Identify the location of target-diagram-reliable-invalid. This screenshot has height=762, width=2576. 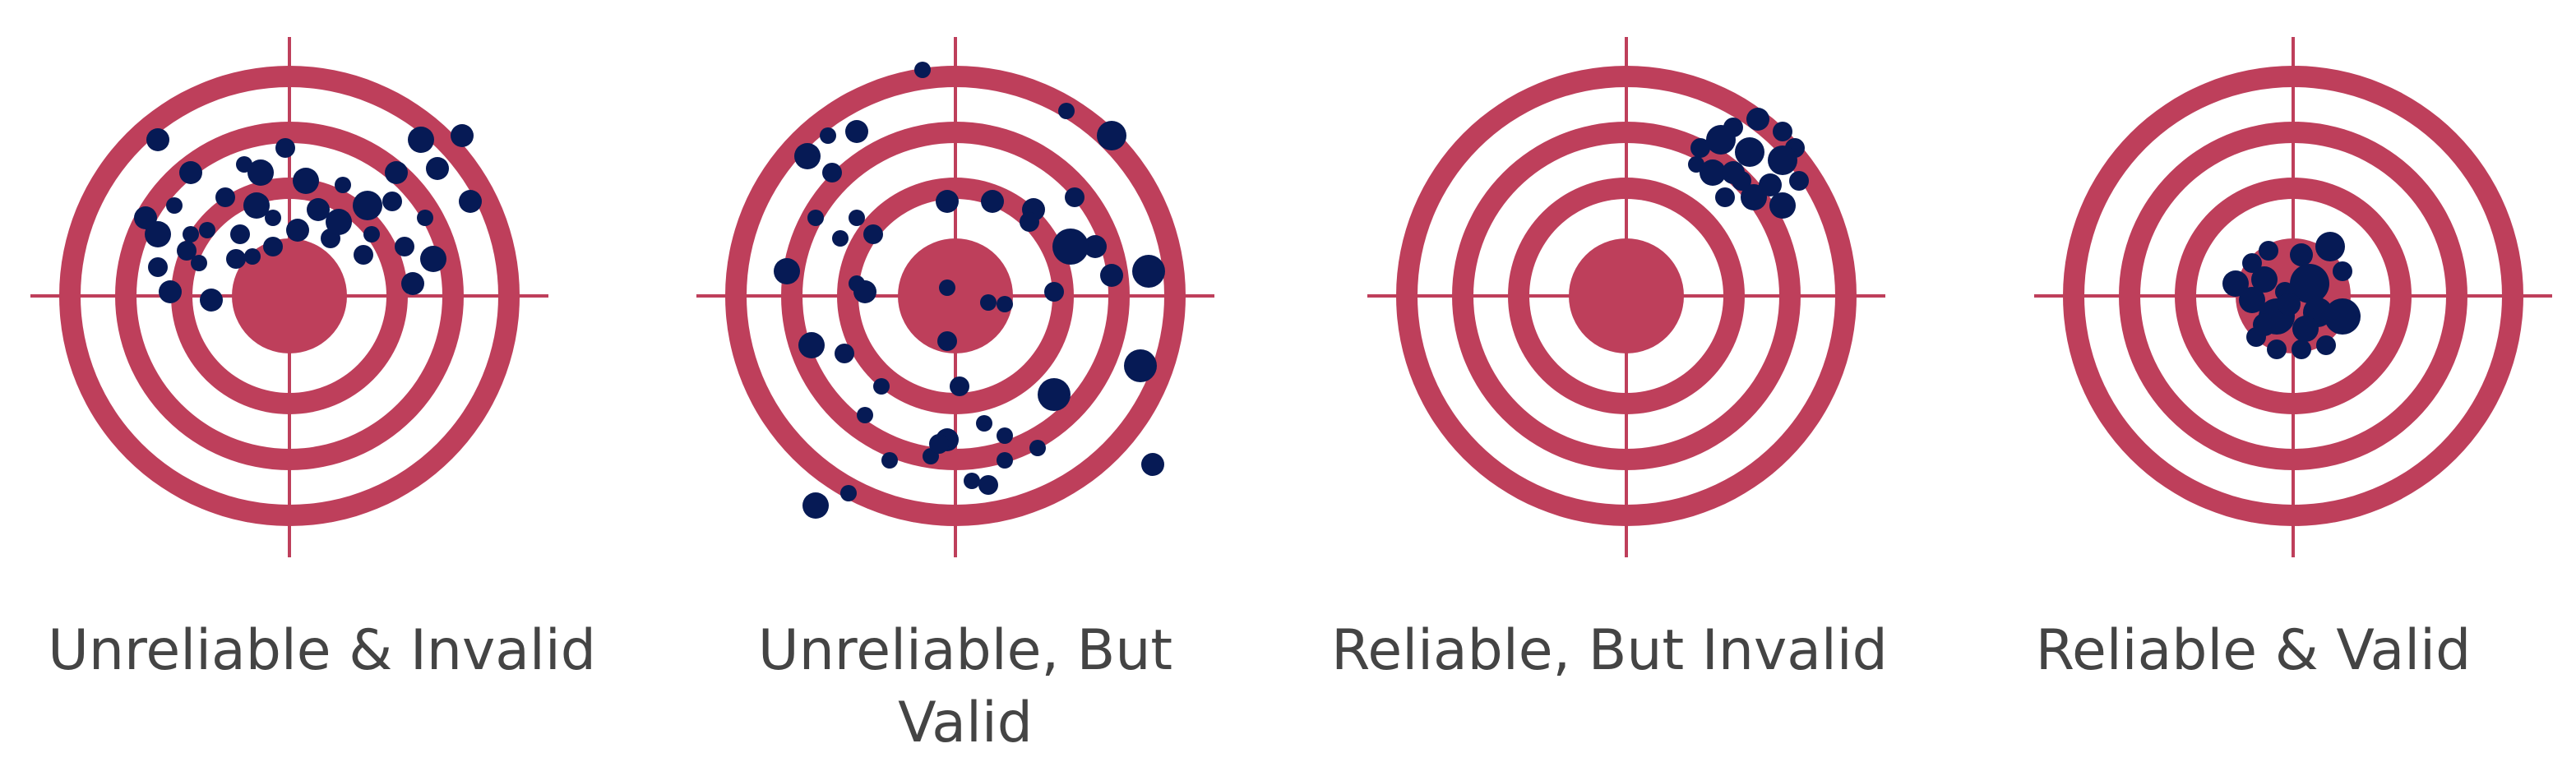
(1626, 297).